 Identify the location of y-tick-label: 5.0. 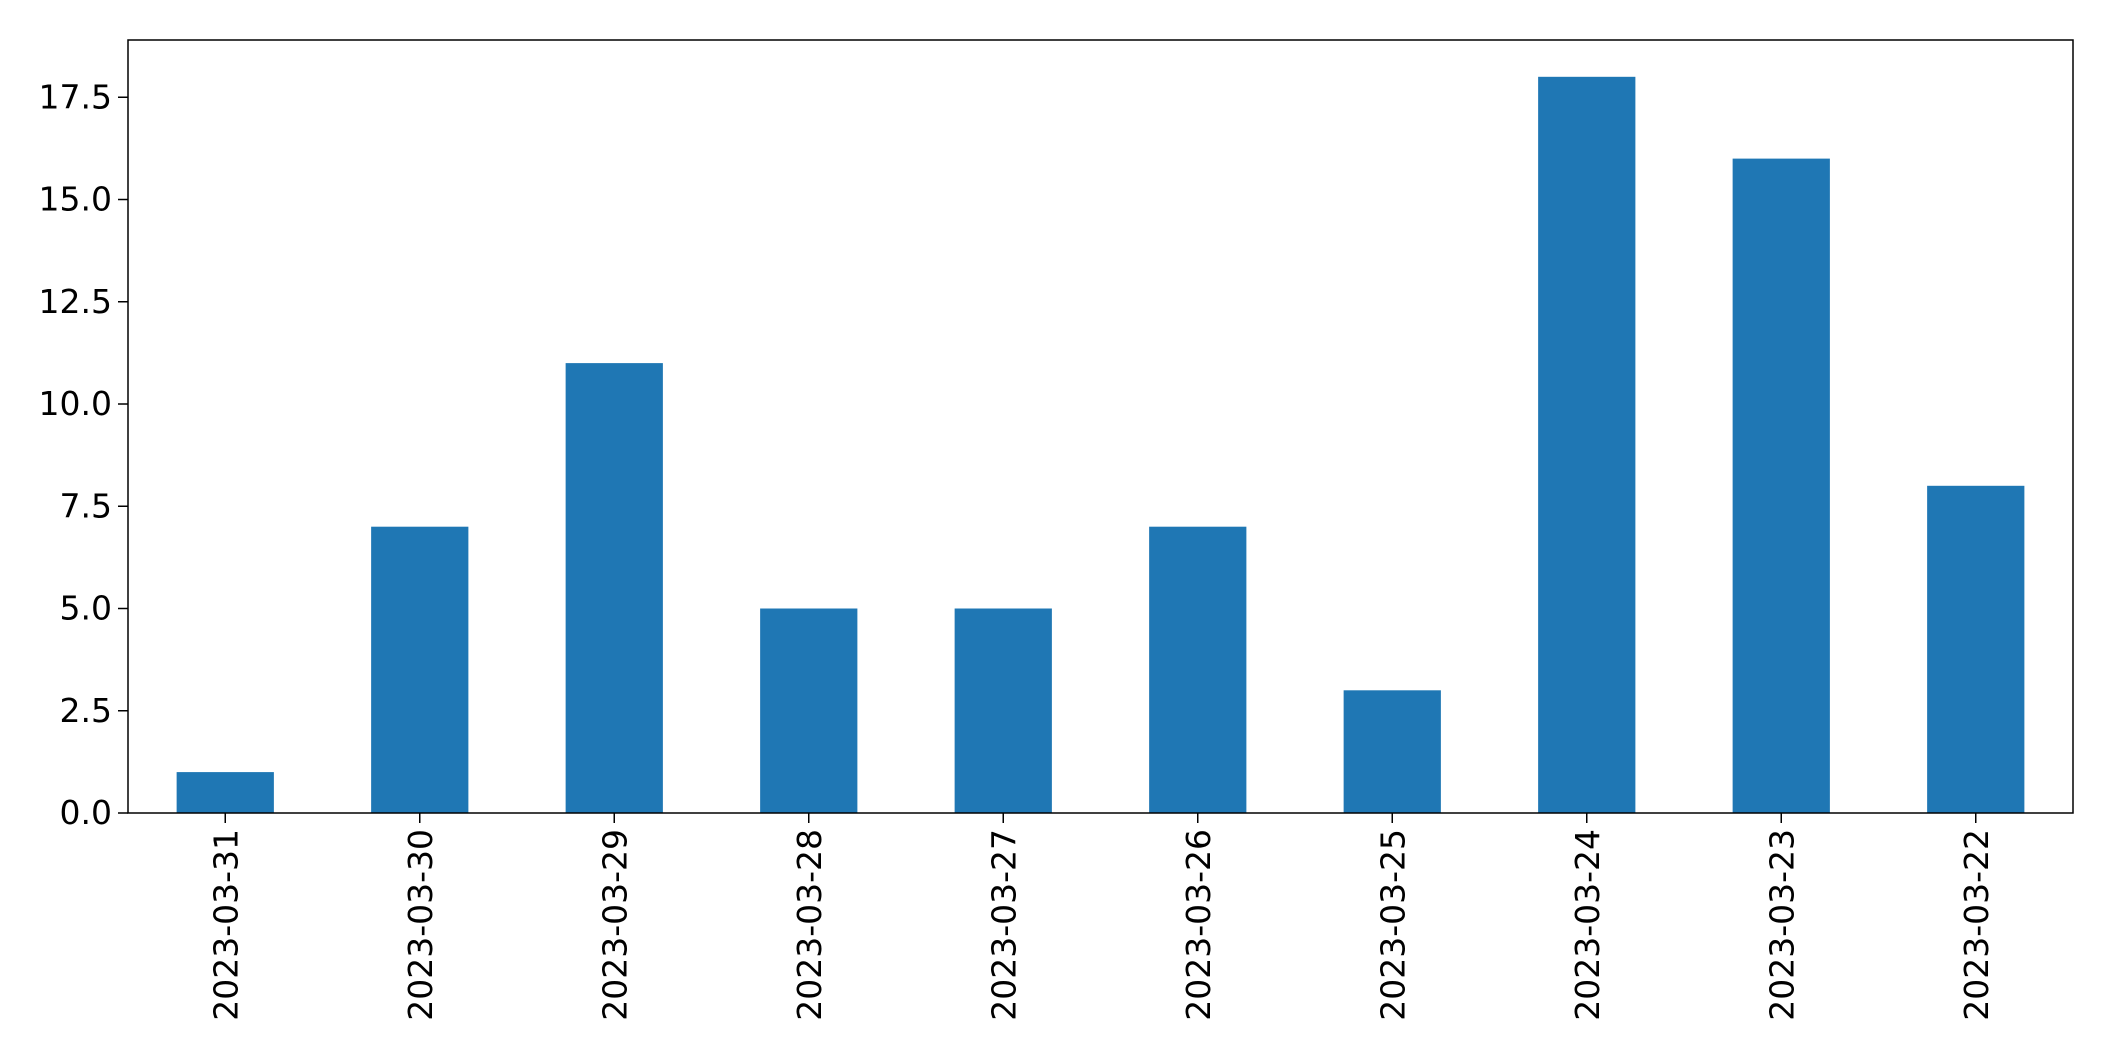
(86, 608).